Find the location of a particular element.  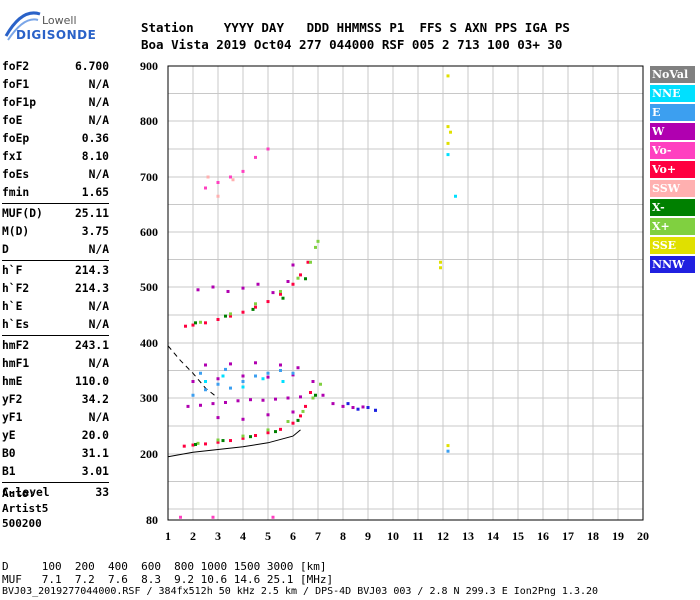

param-label: yE is located at coordinates (9, 435).